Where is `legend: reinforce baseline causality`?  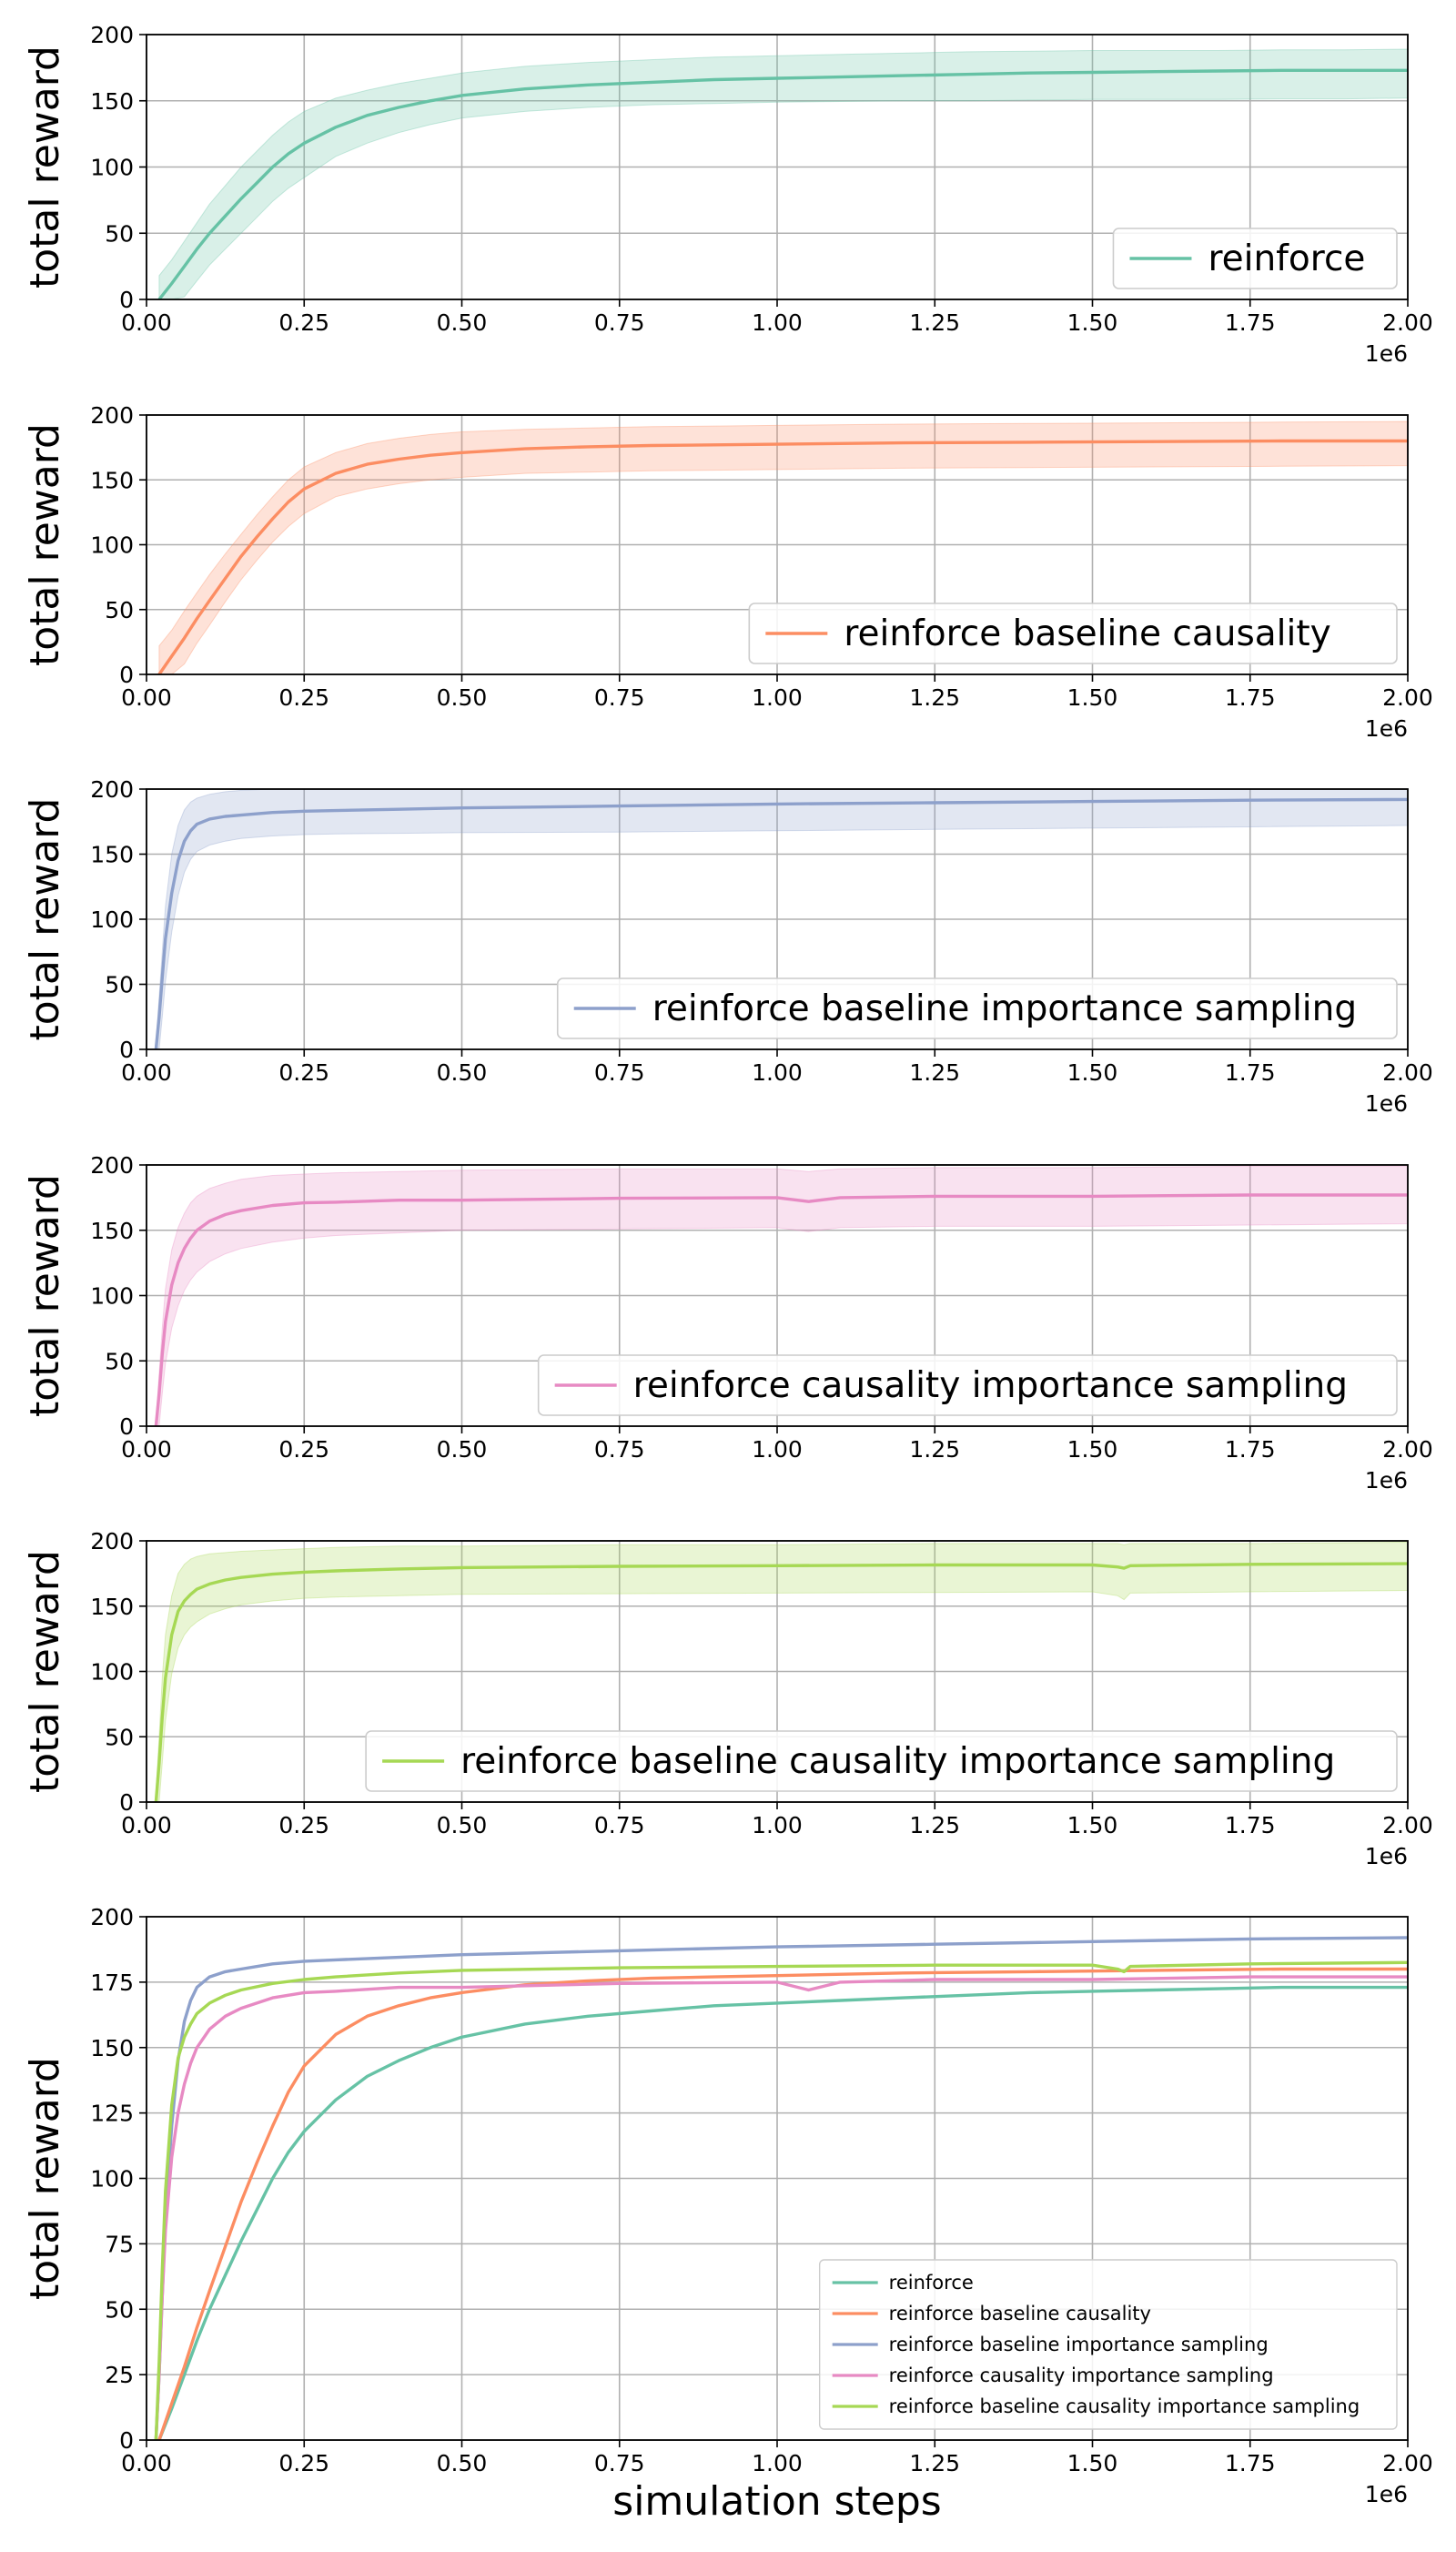 legend: reinforce baseline causality is located at coordinates (1073, 633).